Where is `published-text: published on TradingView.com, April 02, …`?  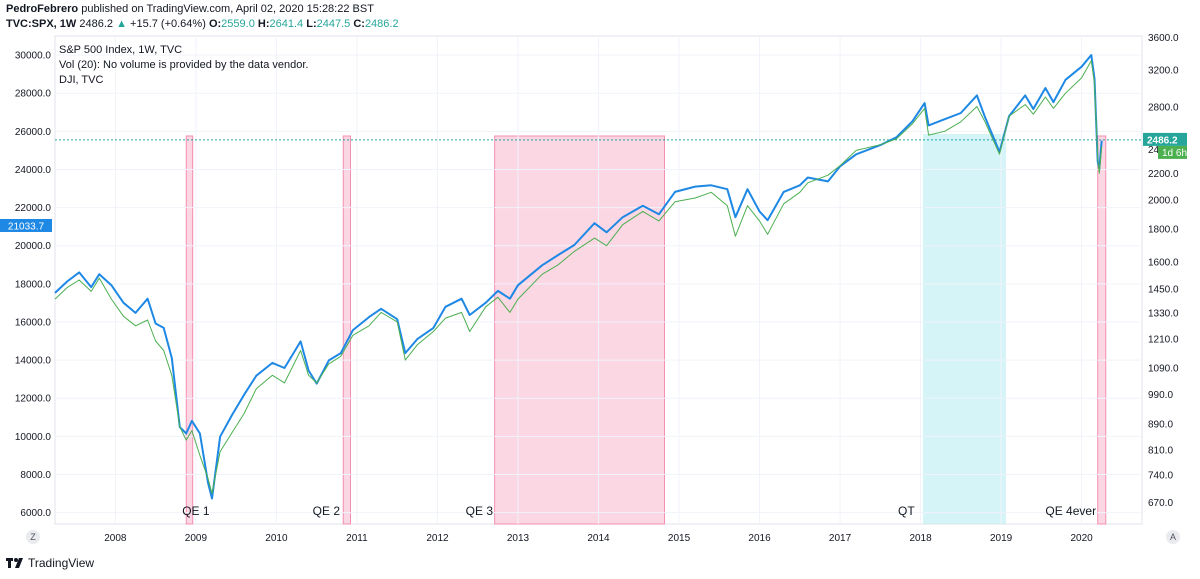
published-text: published on TradingView.com, April 02, … is located at coordinates (227, 9).